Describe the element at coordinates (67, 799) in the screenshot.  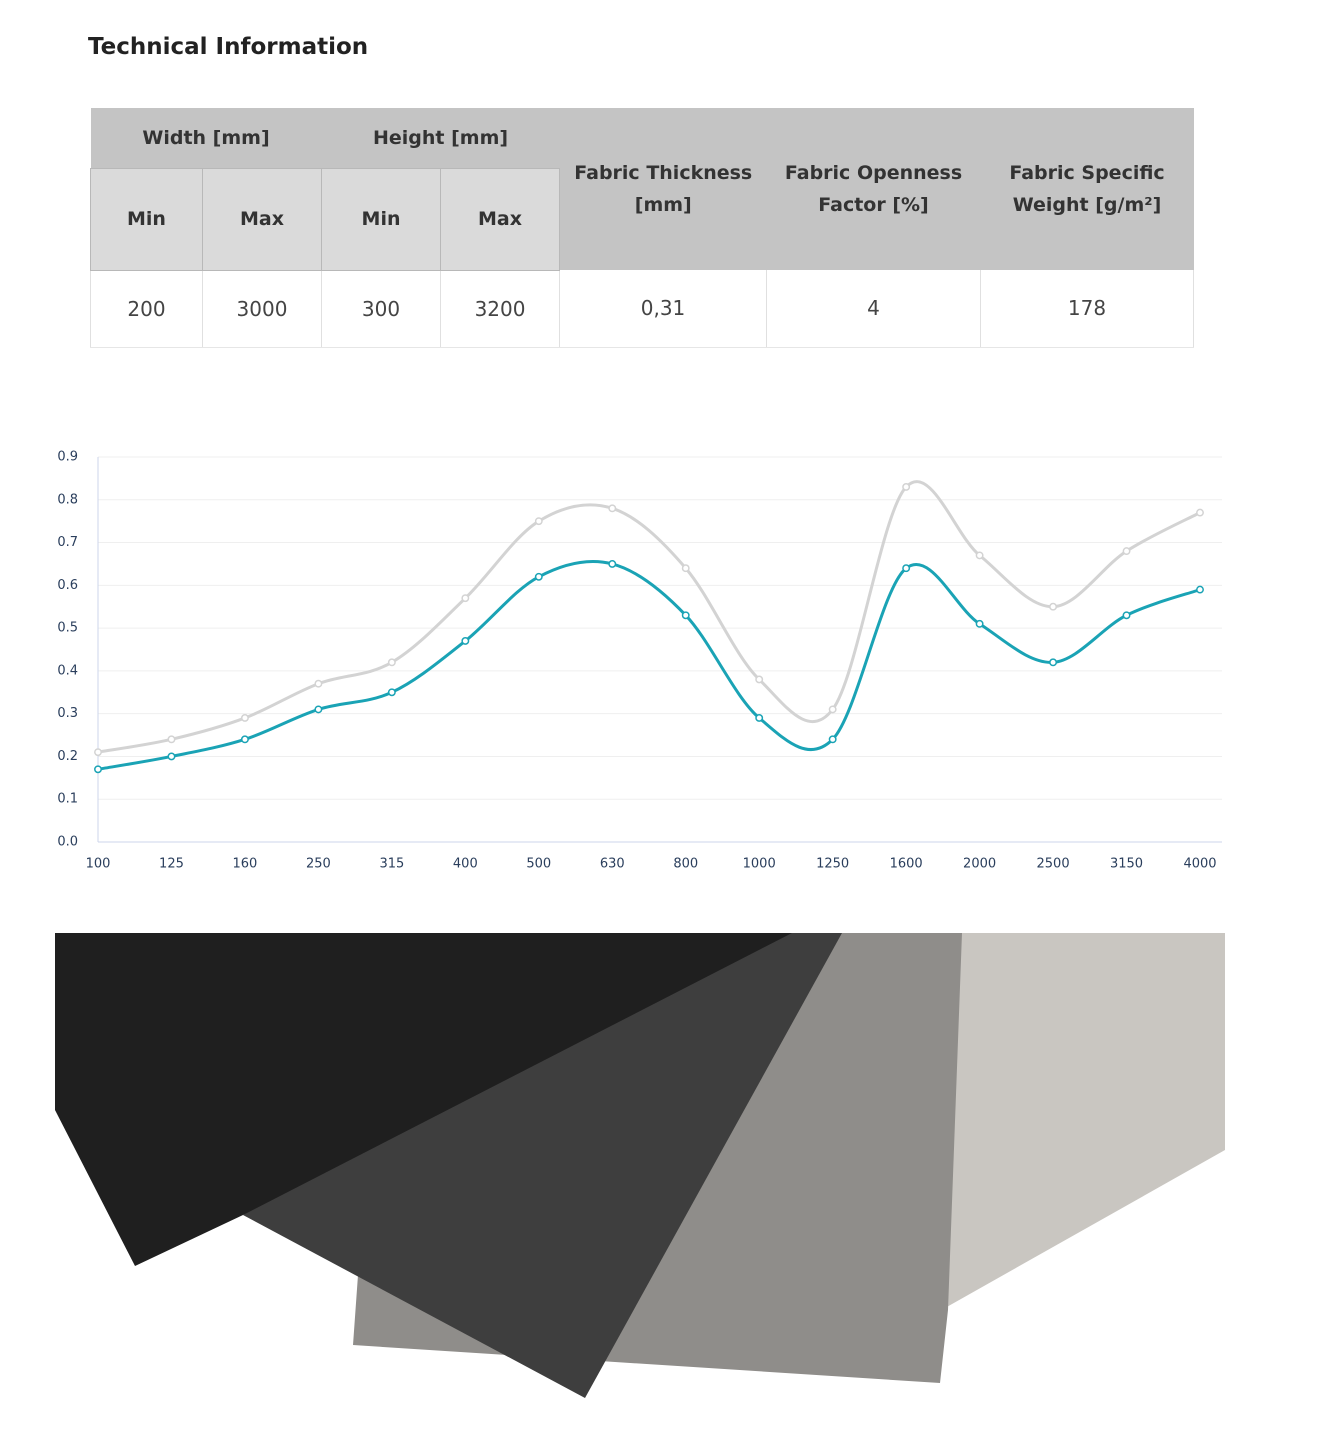
I see `y-tick-label: 0.1` at that location.